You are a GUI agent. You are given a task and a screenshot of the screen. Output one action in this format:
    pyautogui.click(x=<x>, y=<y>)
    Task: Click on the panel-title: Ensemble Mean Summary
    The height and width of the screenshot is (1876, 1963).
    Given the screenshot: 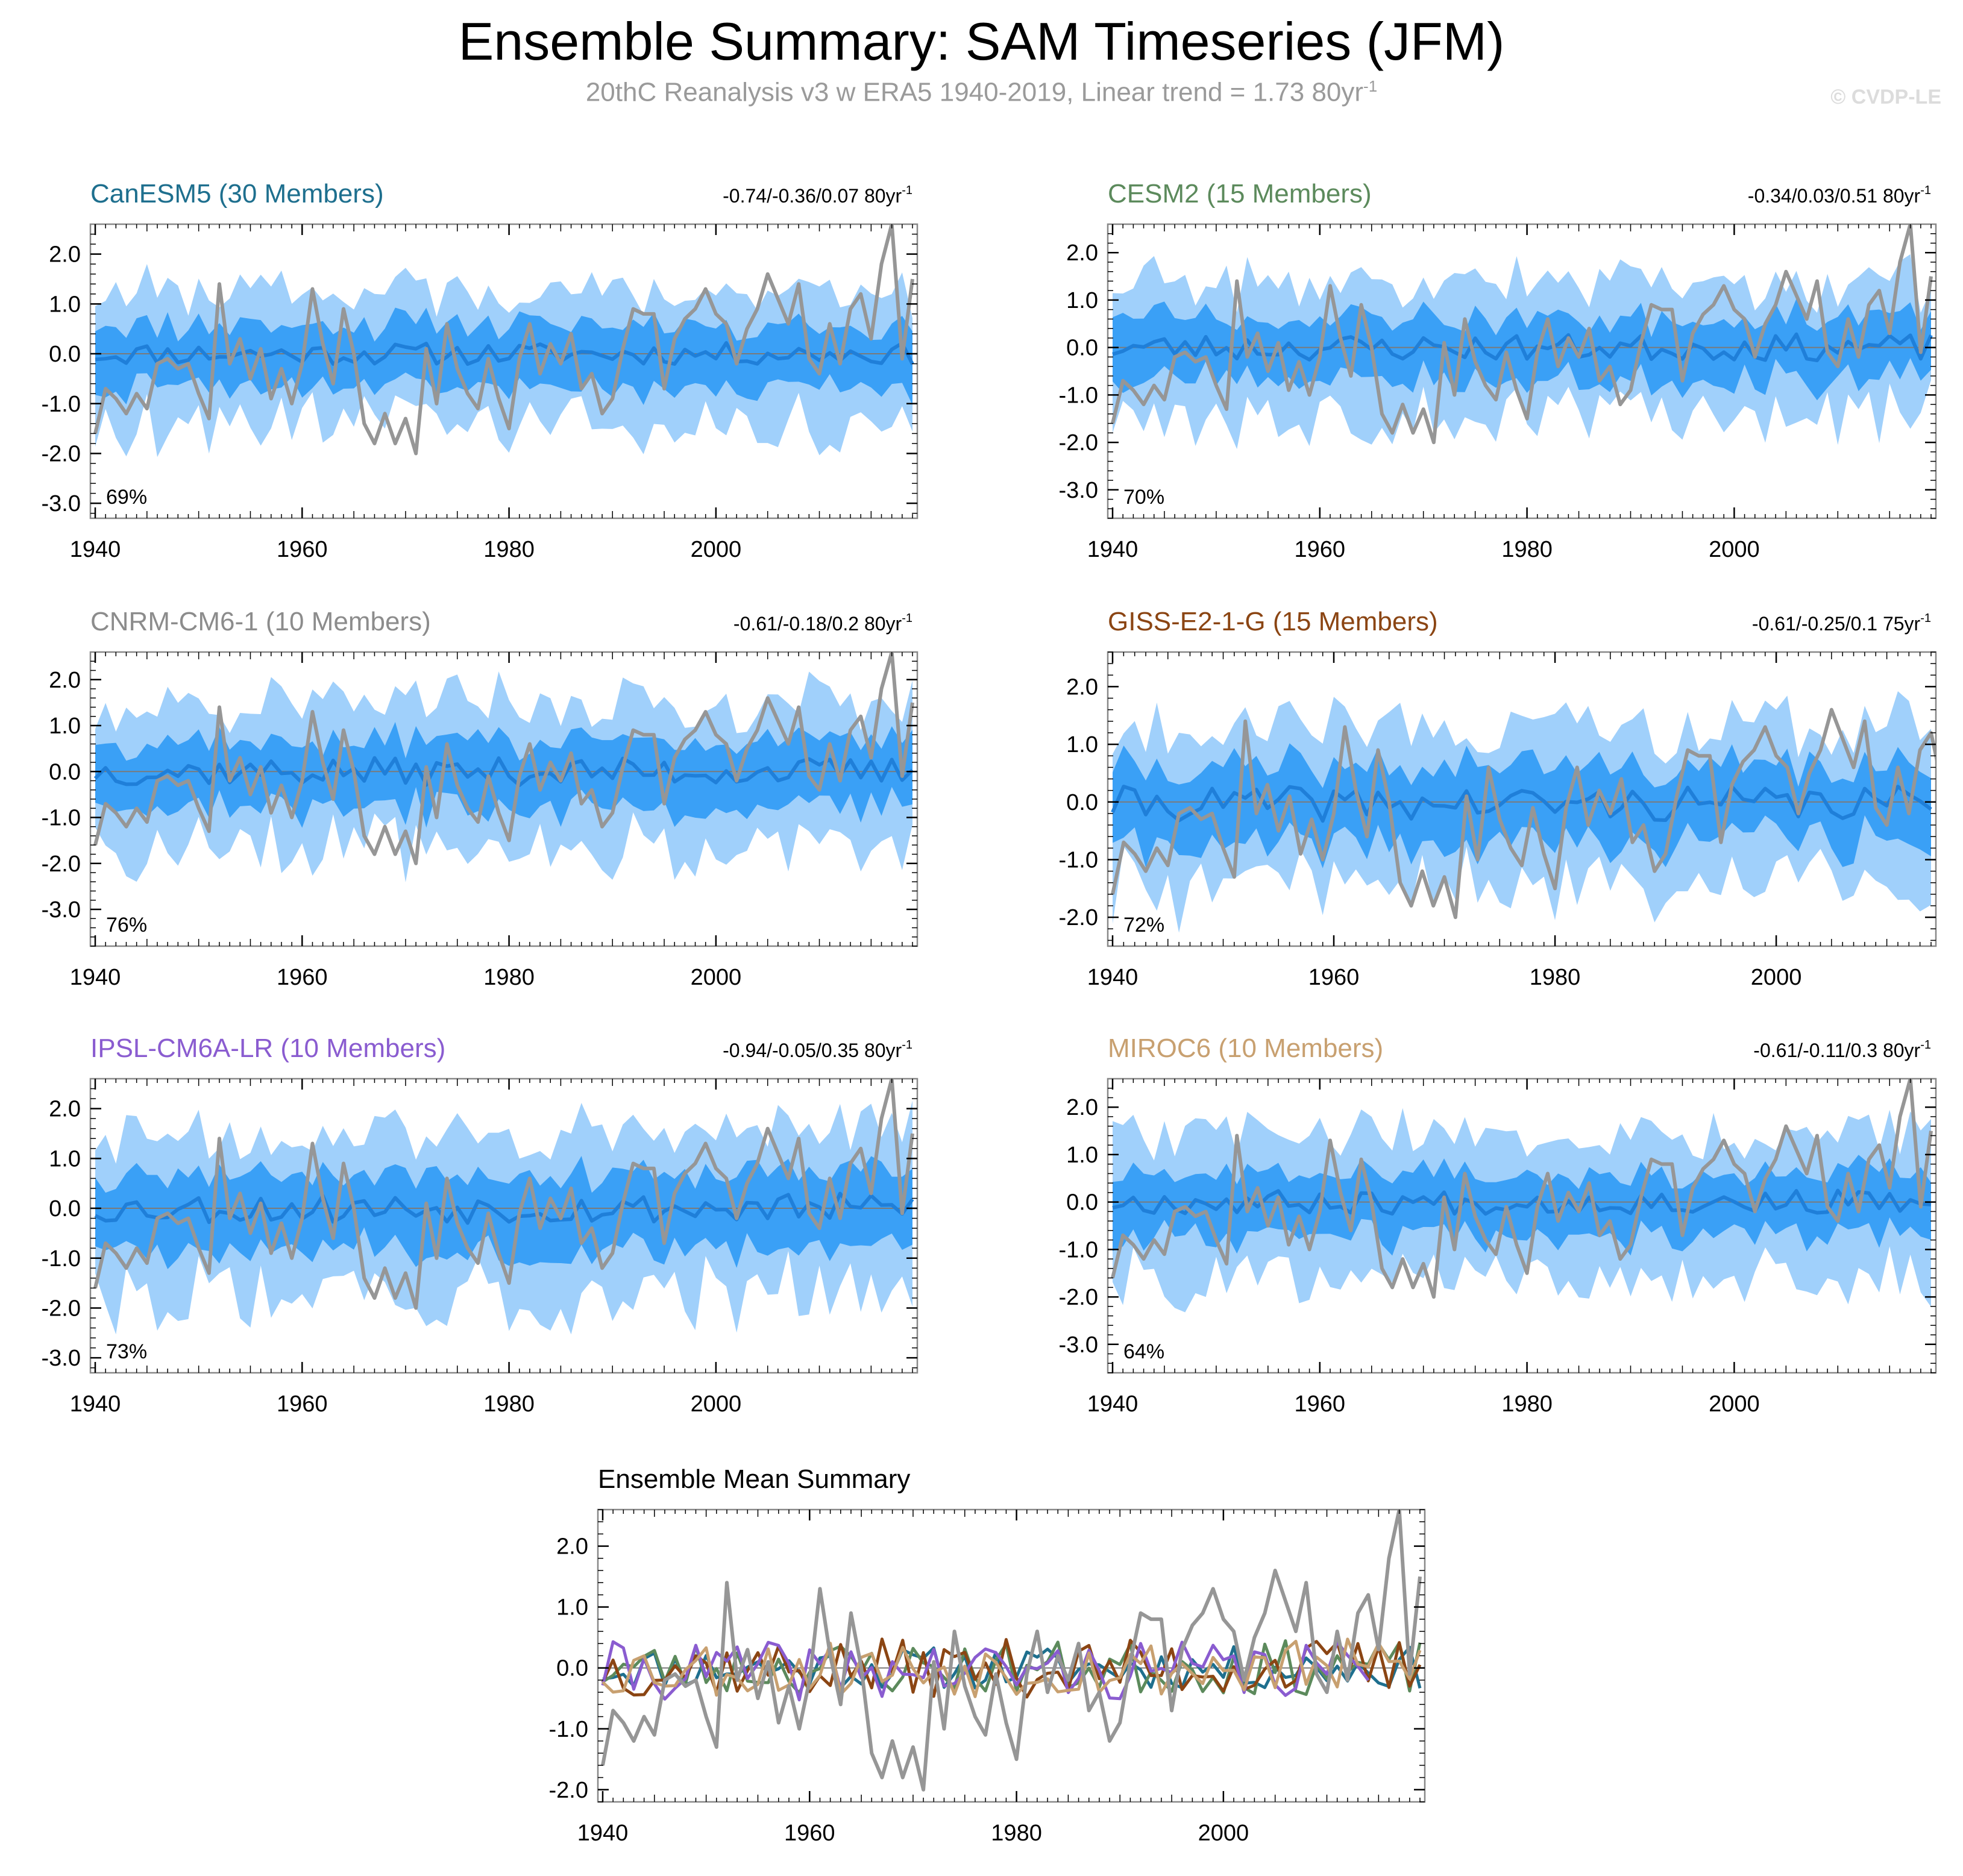 What is the action you would take?
    pyautogui.click(x=754, y=1479)
    